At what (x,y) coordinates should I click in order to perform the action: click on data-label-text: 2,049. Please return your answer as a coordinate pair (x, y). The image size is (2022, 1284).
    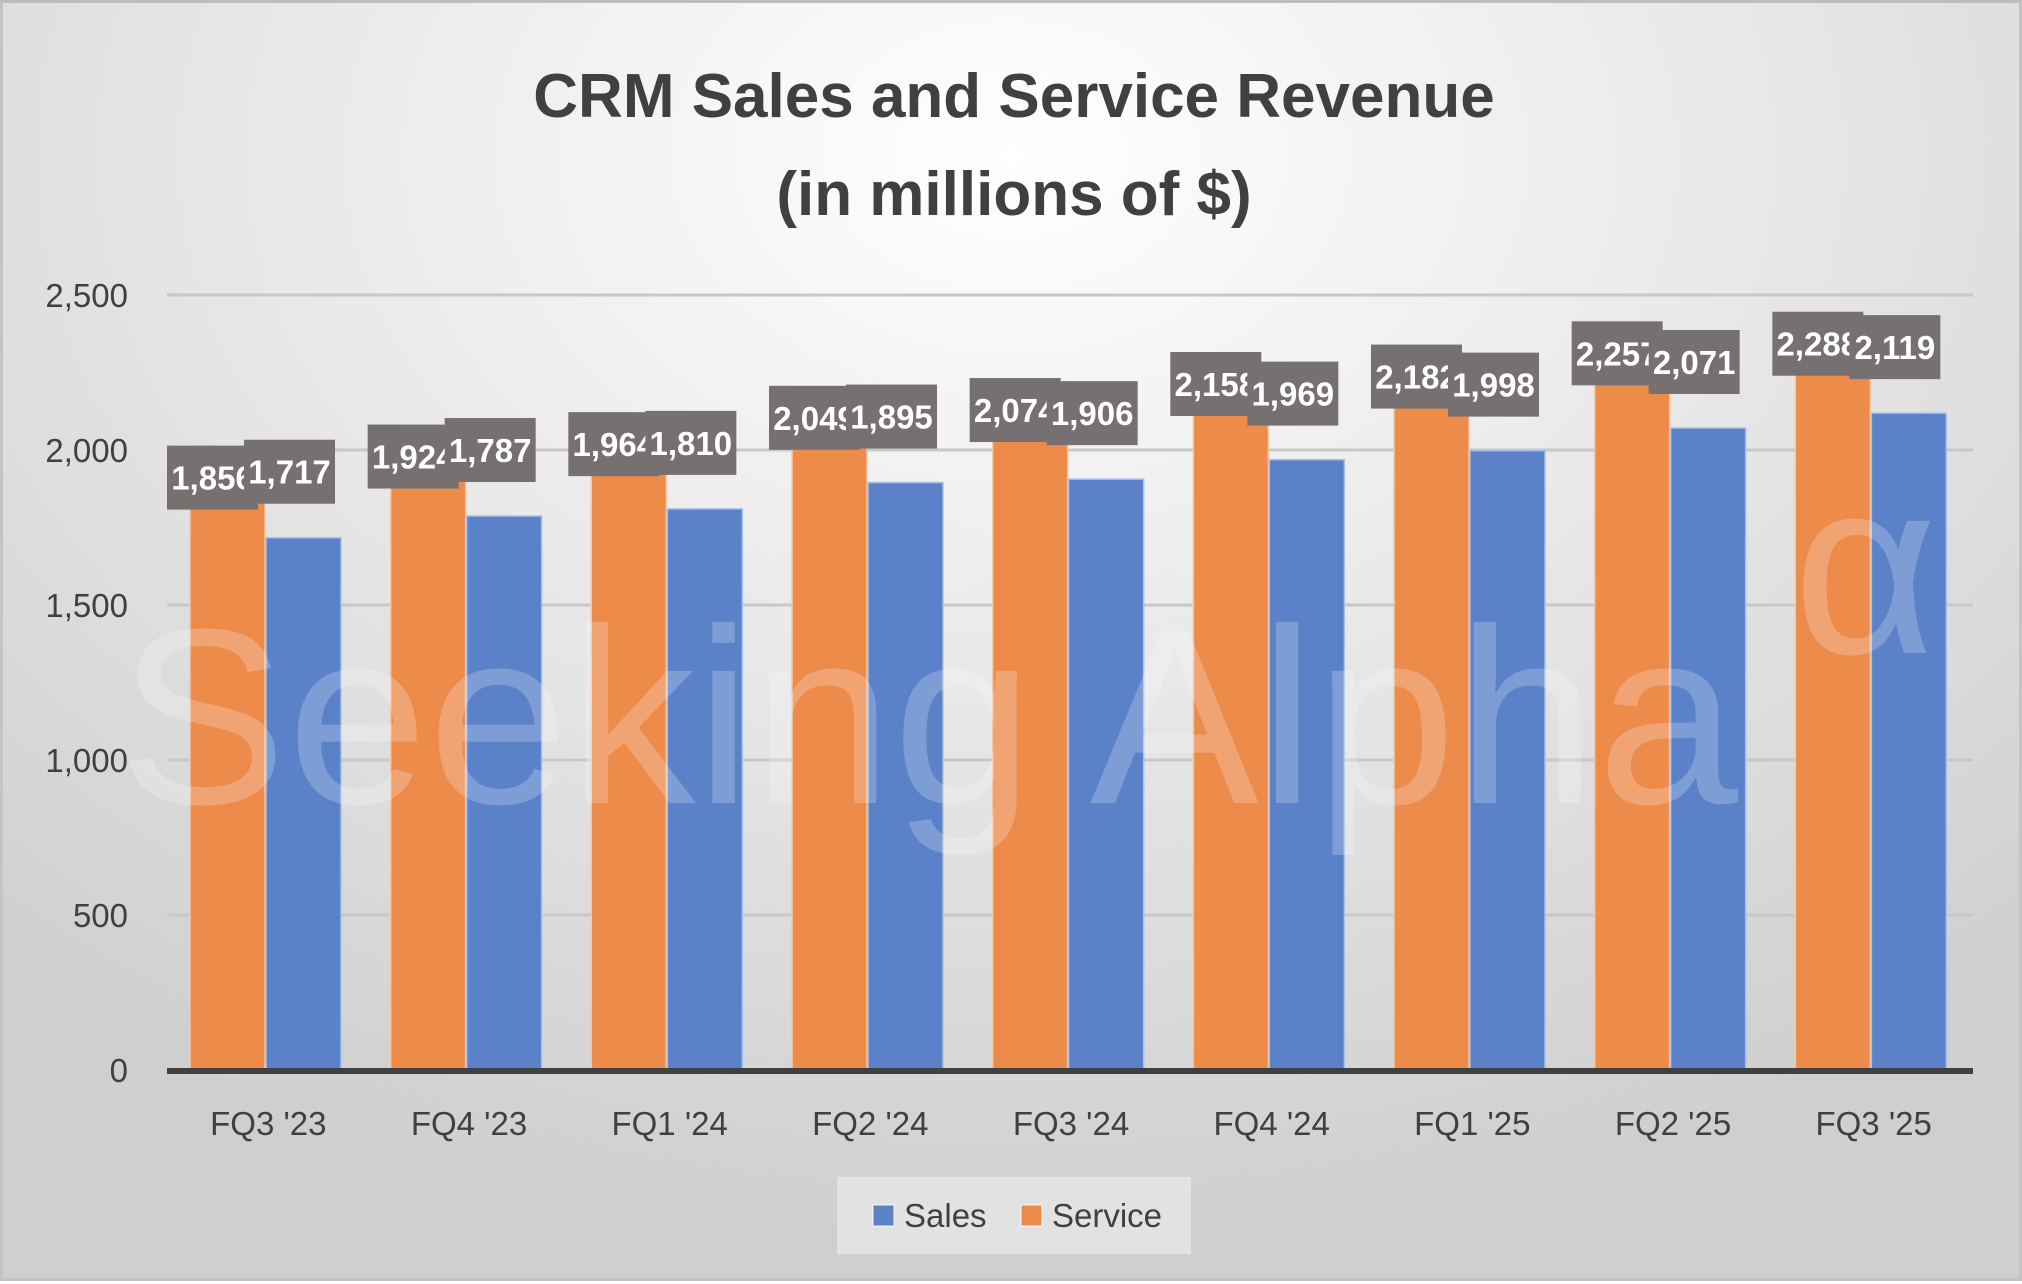
    Looking at the image, I should click on (814, 418).